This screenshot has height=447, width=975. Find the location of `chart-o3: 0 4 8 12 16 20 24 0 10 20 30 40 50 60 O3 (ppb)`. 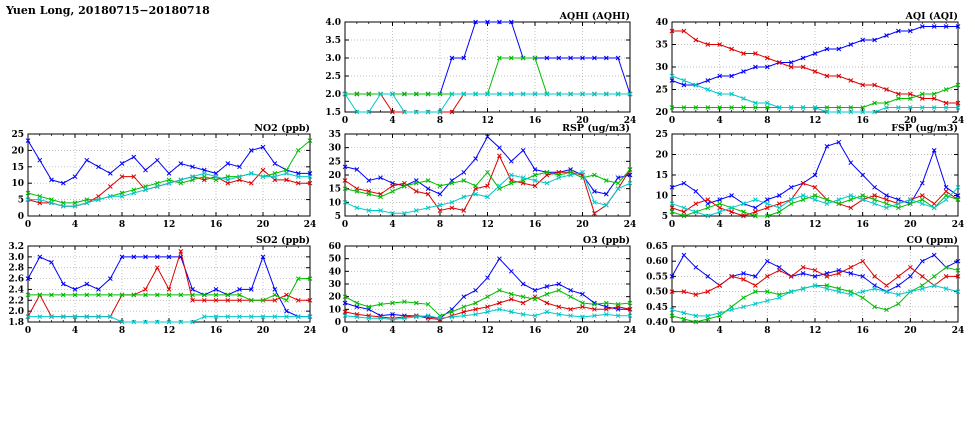

chart-o3: 0 4 8 12 16 20 24 0 10 20 30 40 50 60 O3 (ppb) is located at coordinates (482, 285).